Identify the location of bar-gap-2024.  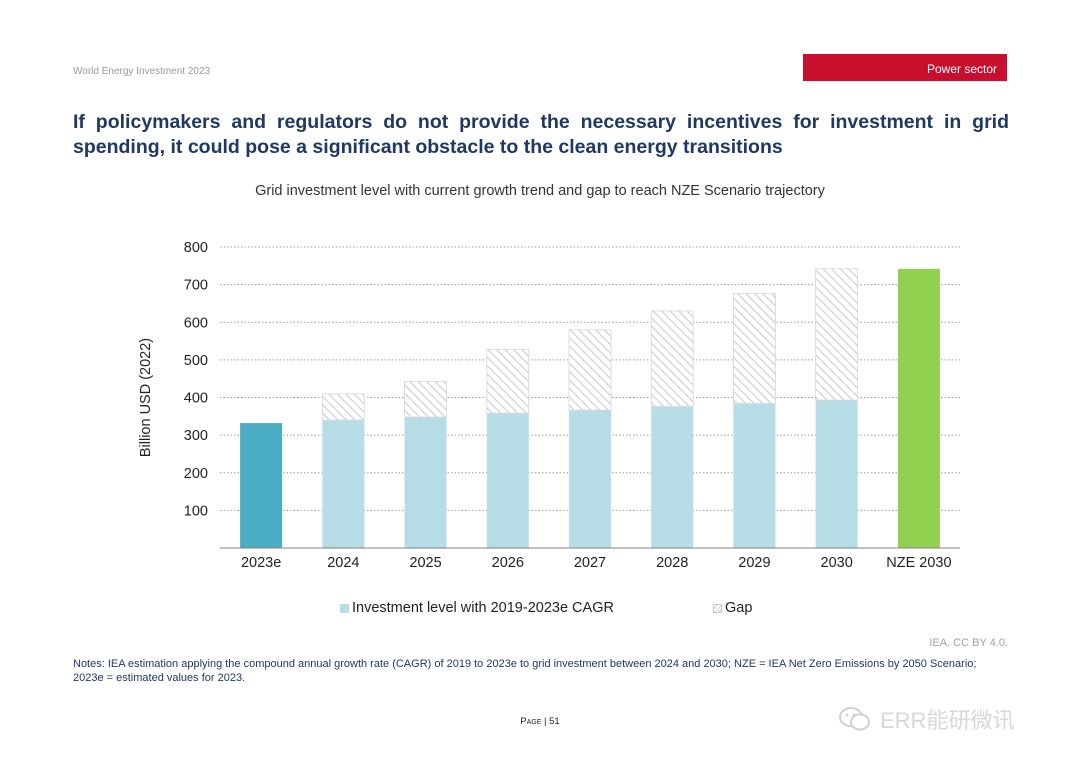
(343, 407).